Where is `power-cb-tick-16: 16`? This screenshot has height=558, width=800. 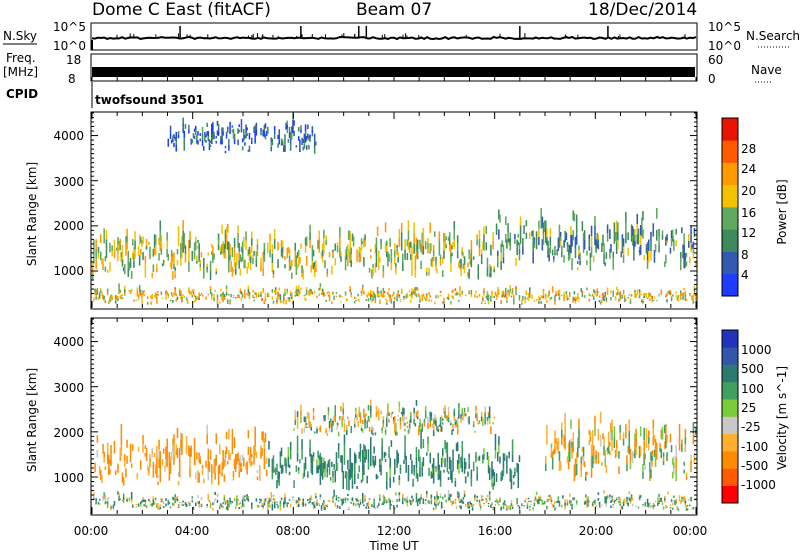 power-cb-tick-16: 16 is located at coordinates (748, 213).